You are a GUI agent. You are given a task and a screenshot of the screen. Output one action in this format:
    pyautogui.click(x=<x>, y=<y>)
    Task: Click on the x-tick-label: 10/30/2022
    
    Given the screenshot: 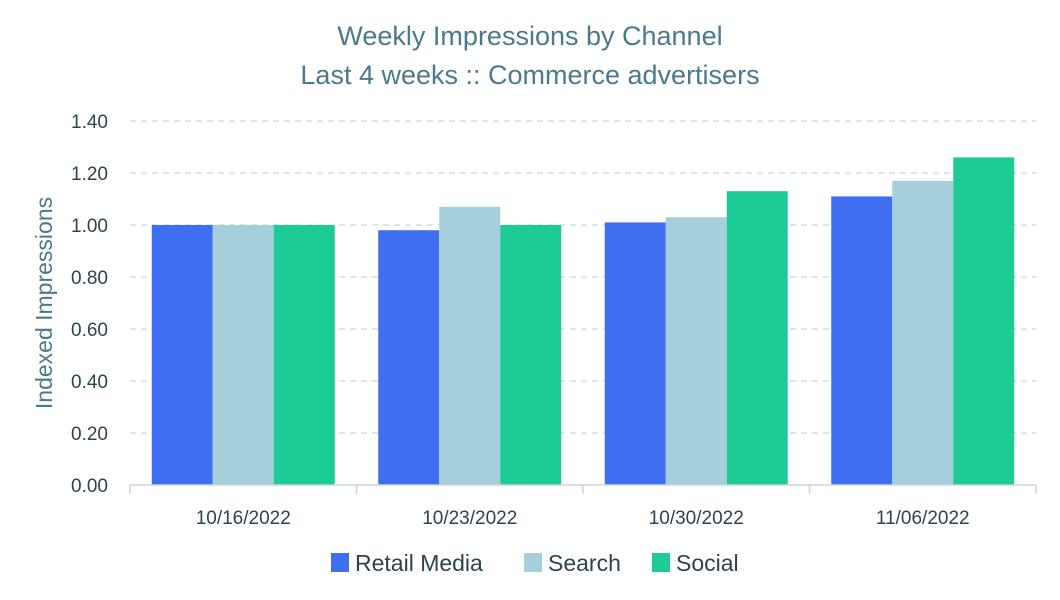 What is the action you would take?
    pyautogui.click(x=696, y=518)
    